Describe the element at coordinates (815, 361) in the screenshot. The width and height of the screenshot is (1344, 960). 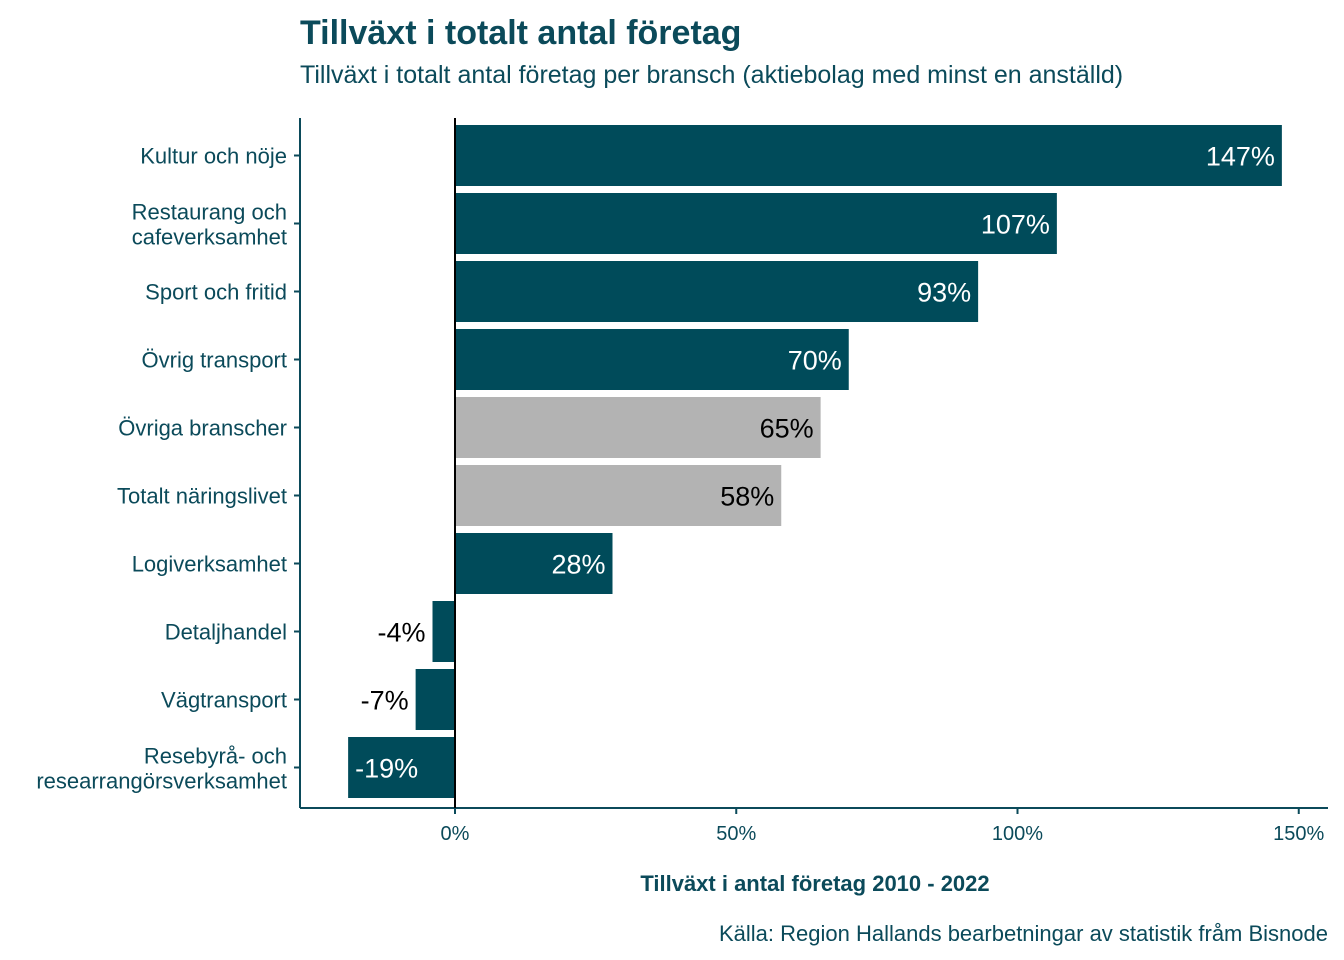
I see `data-label: 70%` at that location.